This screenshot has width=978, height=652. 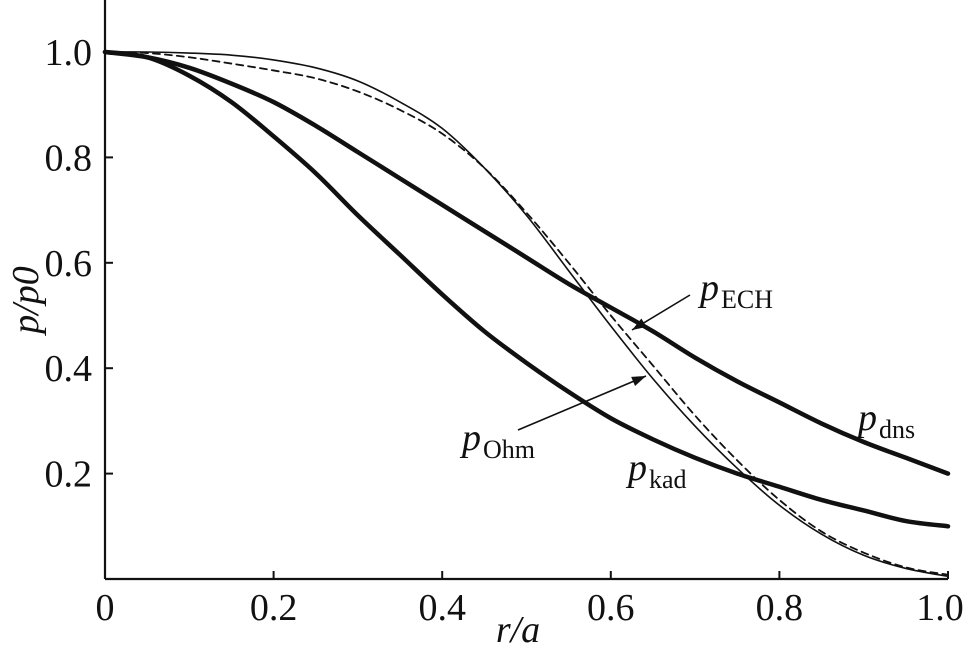 I want to click on curve-label-ohm: pOhm, so click(x=497, y=440).